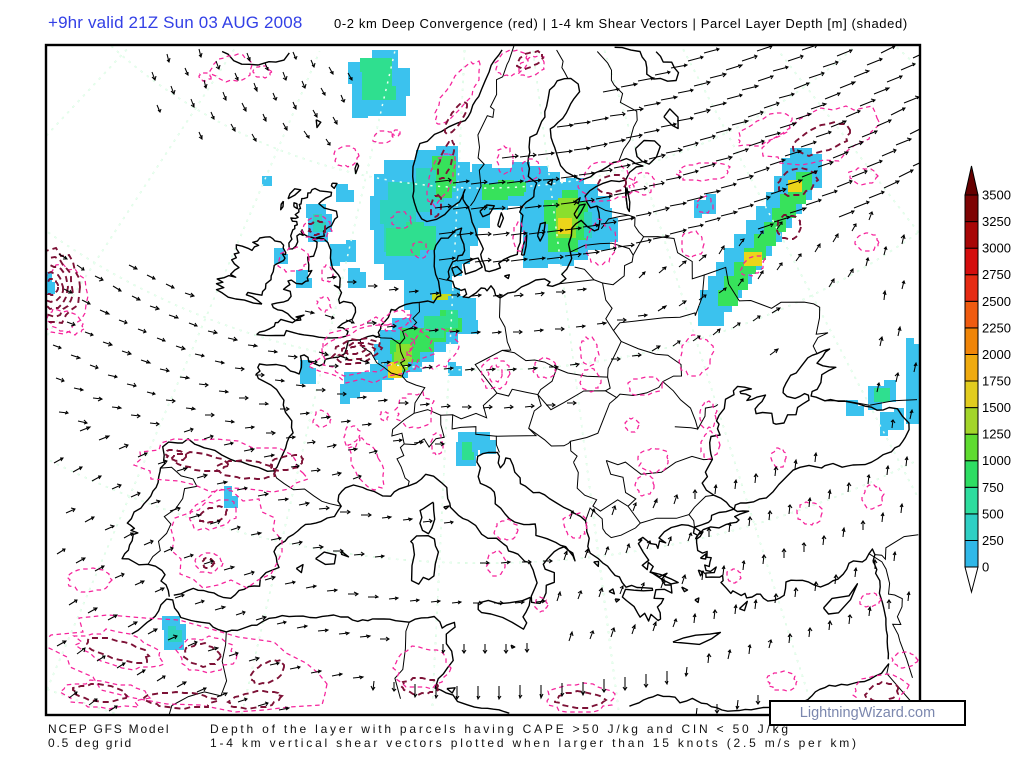  I want to click on svg-text: 3250, so click(996, 221).